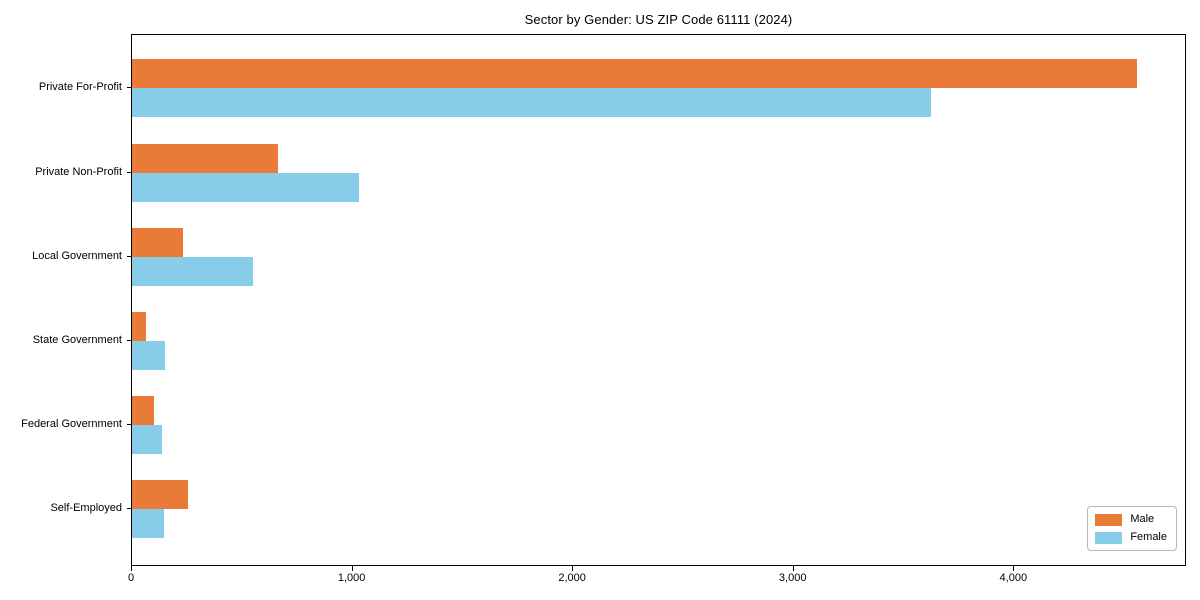 This screenshot has width=1200, height=600. What do you see at coordinates (1109, 537) in the screenshot?
I see `legend-swatch-female` at bounding box center [1109, 537].